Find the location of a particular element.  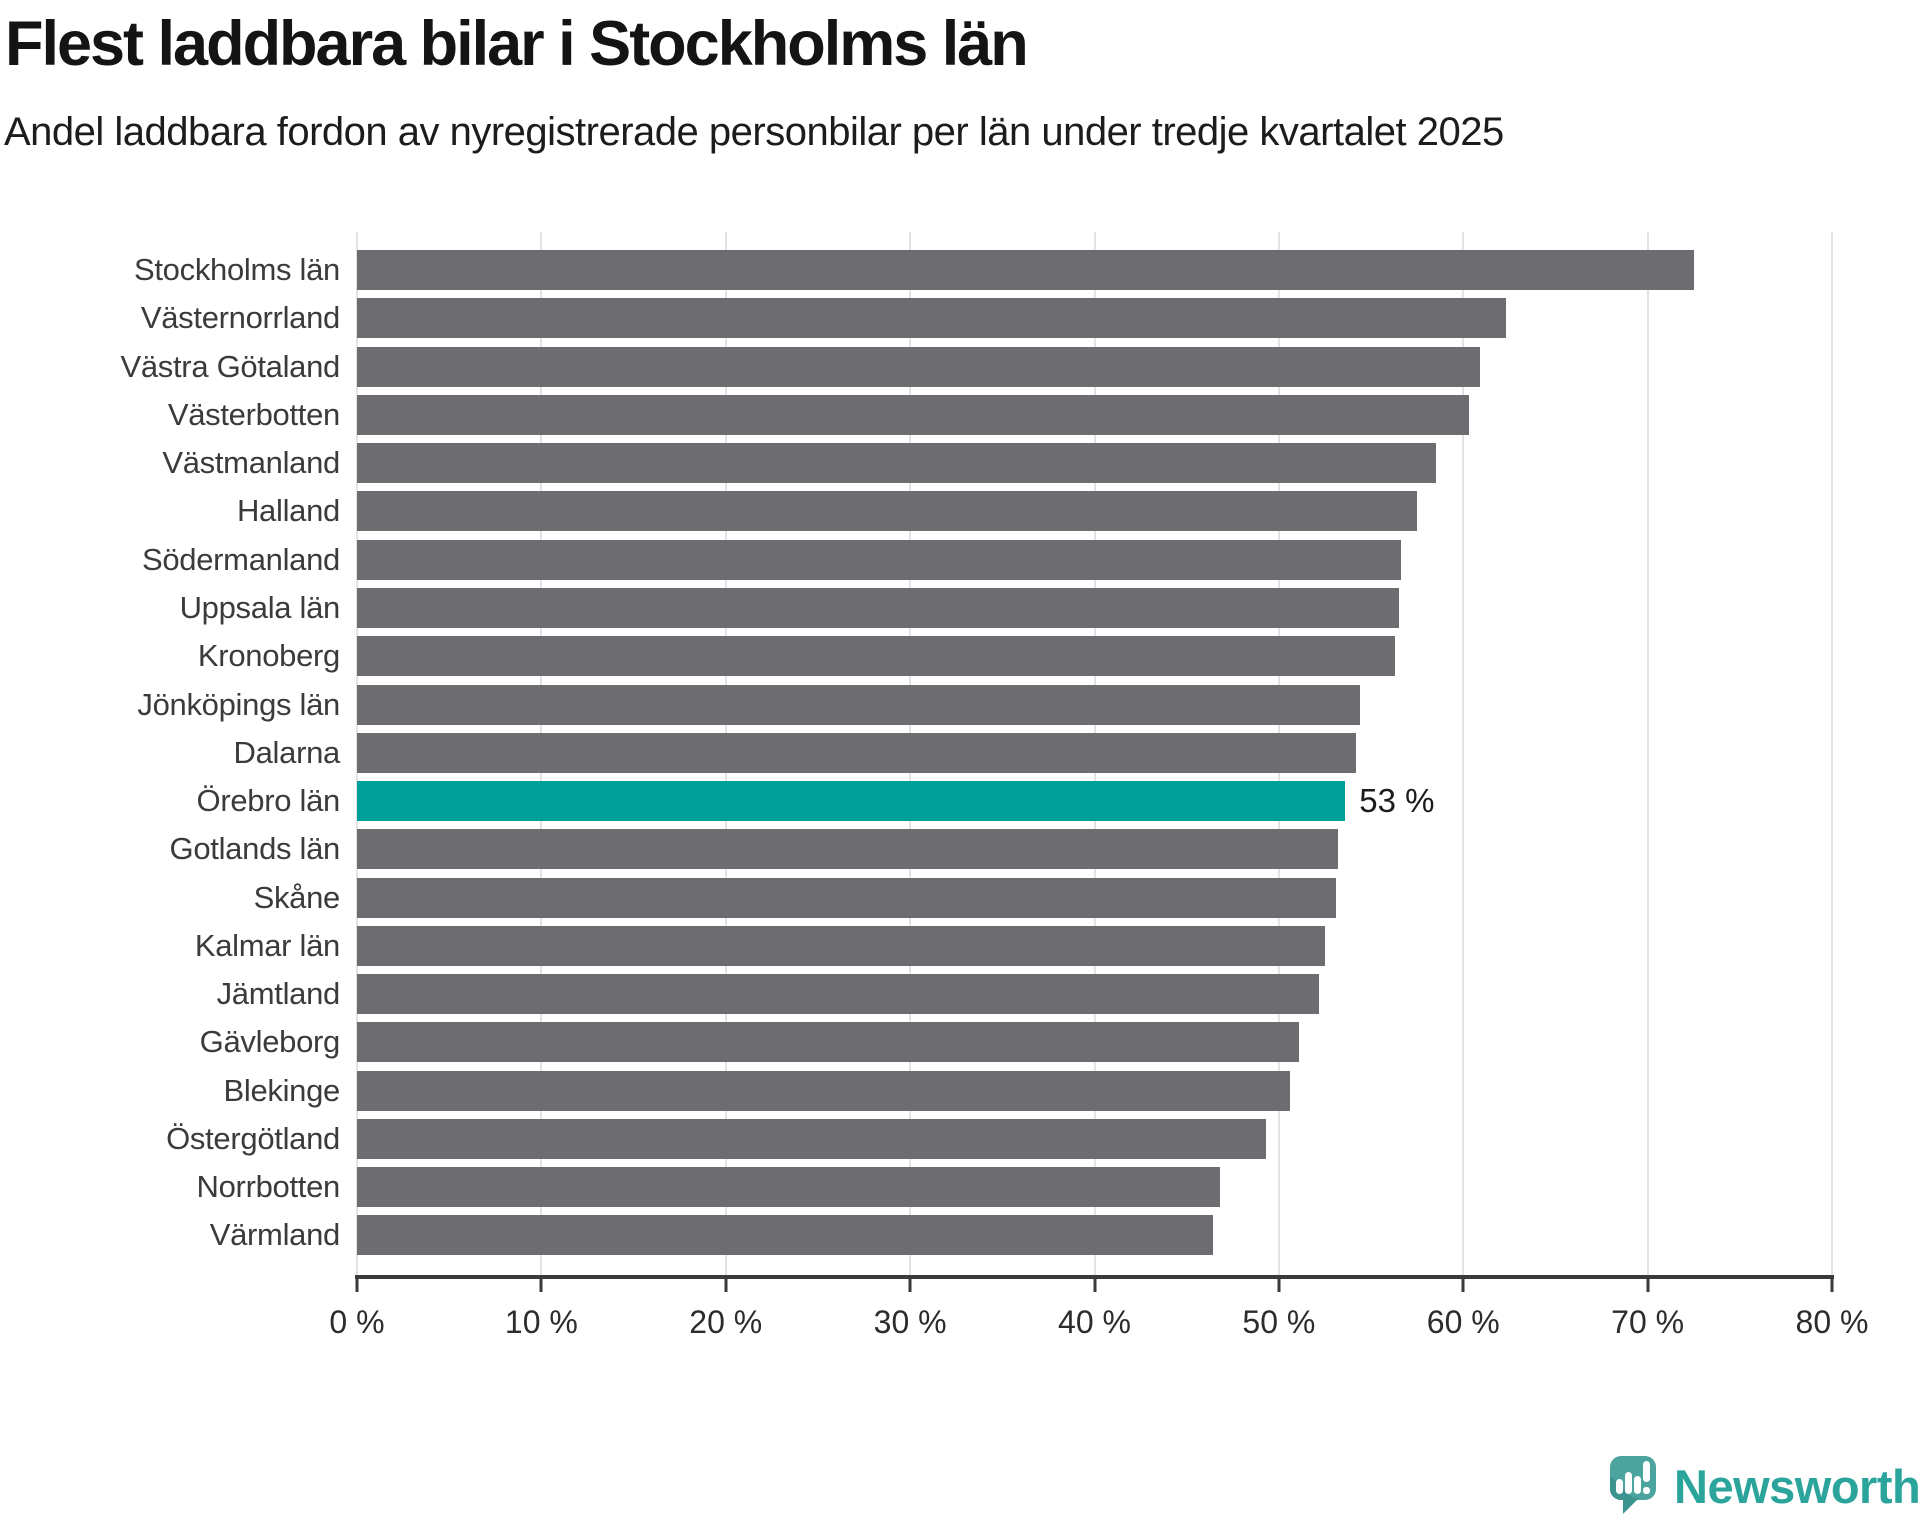

chart-row: Östergötland is located at coordinates (916, 1139).